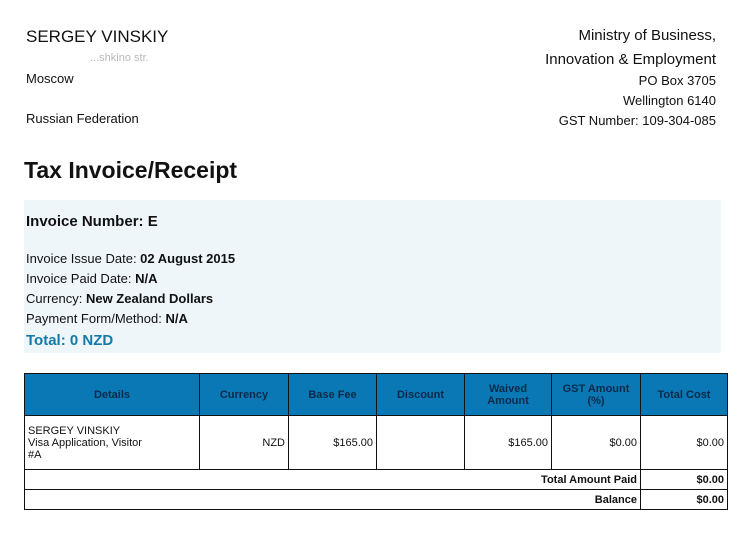  I want to click on col-discount: Discount, so click(420, 394).